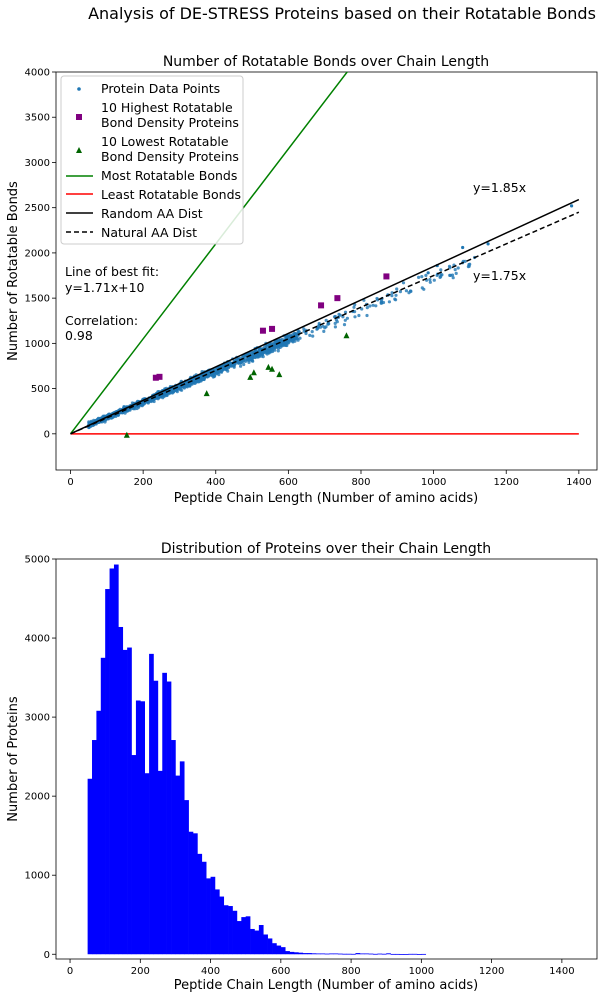  I want to click on correlation-value: 0.98, so click(79, 335).